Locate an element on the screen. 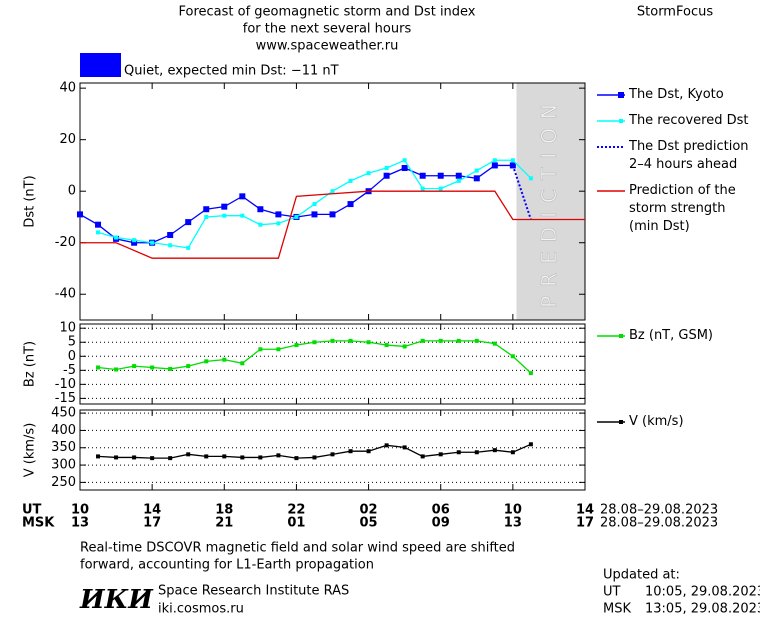 The height and width of the screenshot is (620, 760). y-axis-label: V (km/s) is located at coordinates (30, 450).